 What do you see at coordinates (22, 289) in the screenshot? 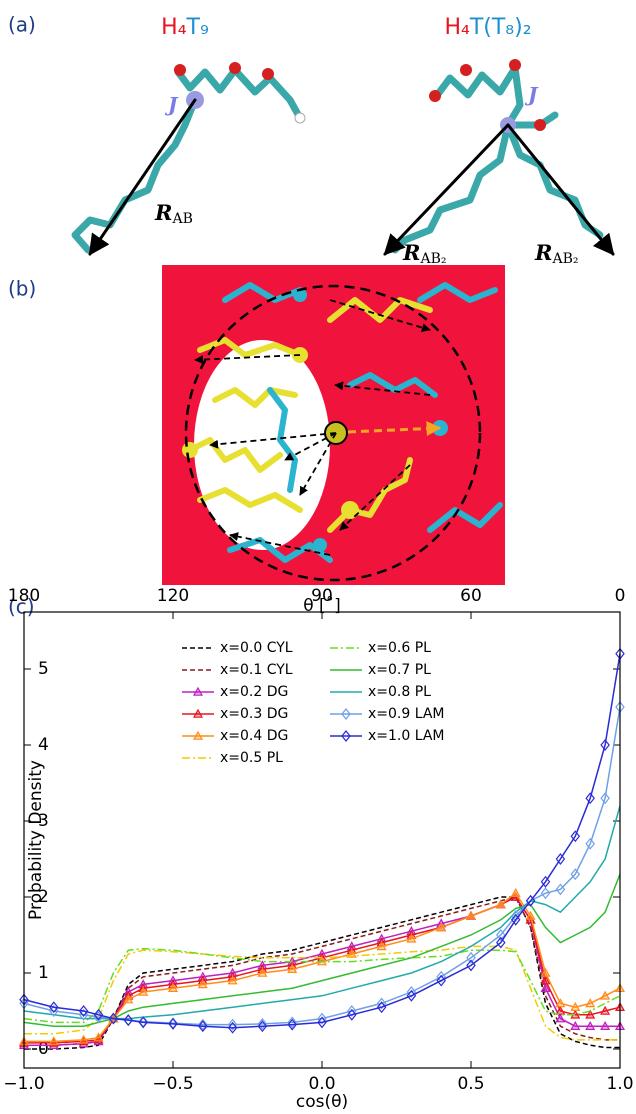
I see `panel-label: (b)` at bounding box center [22, 289].